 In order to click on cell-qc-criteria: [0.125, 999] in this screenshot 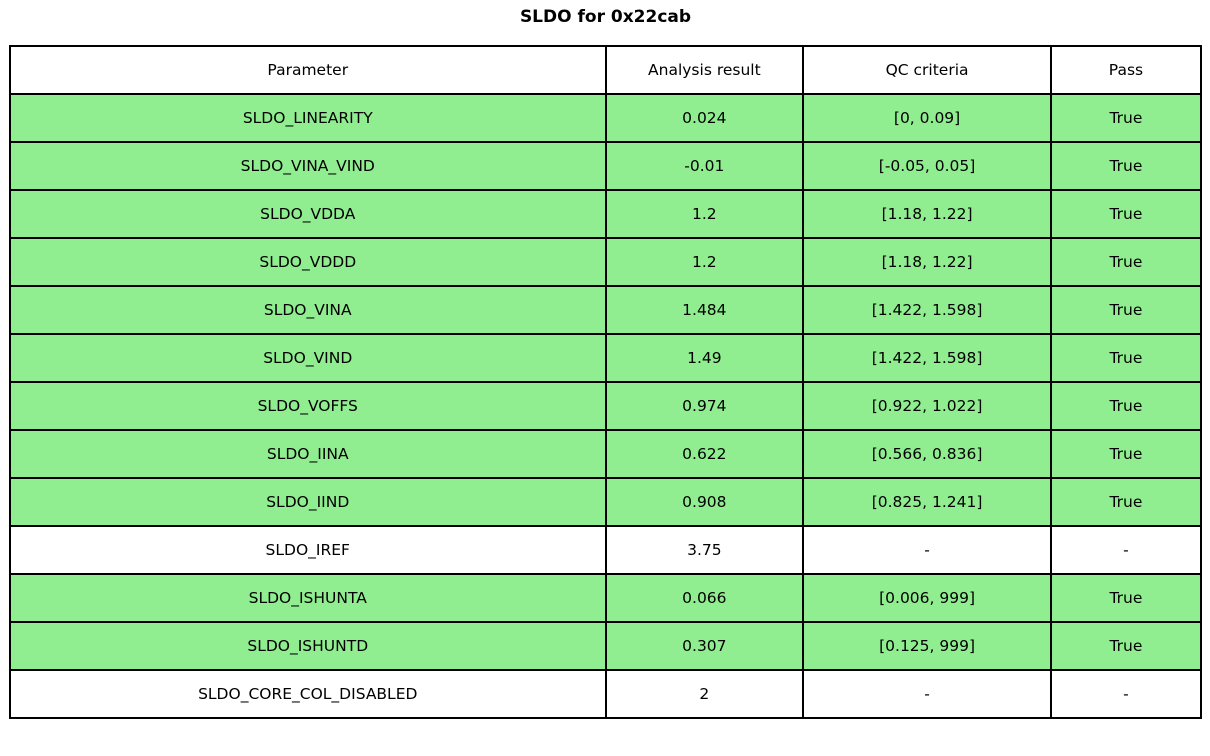, I will do `click(927, 646)`.